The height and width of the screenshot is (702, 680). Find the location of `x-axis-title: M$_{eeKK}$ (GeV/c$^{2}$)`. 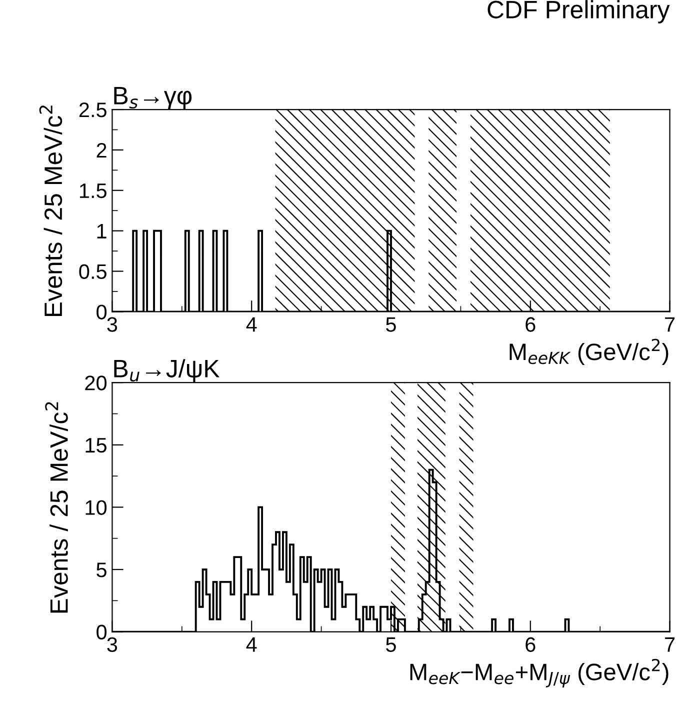

x-axis-title: M$_{eeKK}$ (GeV/c$^{2}$) is located at coordinates (589, 351).